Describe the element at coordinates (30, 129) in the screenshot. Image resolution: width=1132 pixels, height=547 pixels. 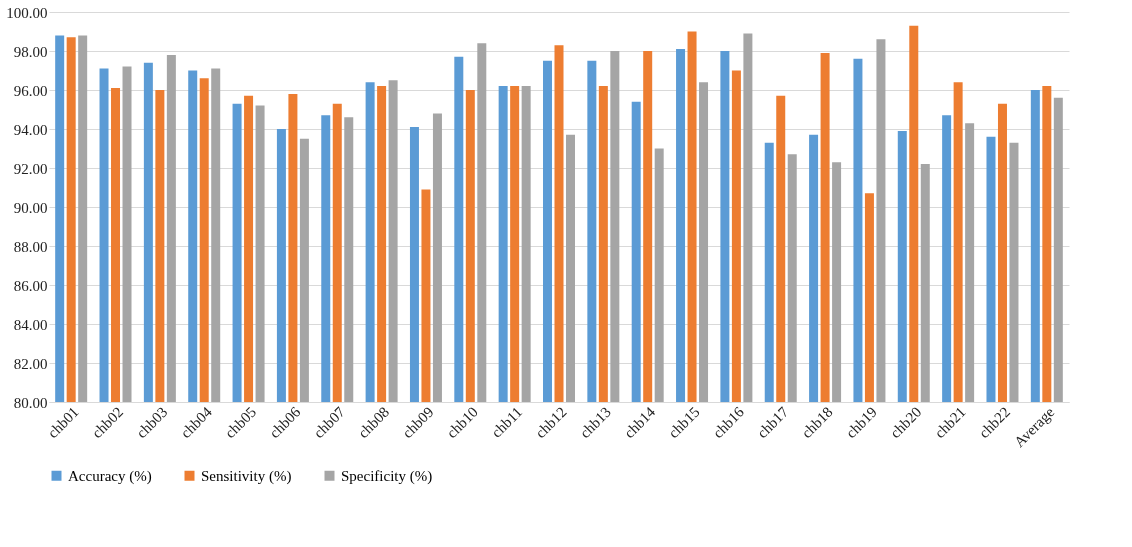
I see `y-tick-label: 94.00` at that location.